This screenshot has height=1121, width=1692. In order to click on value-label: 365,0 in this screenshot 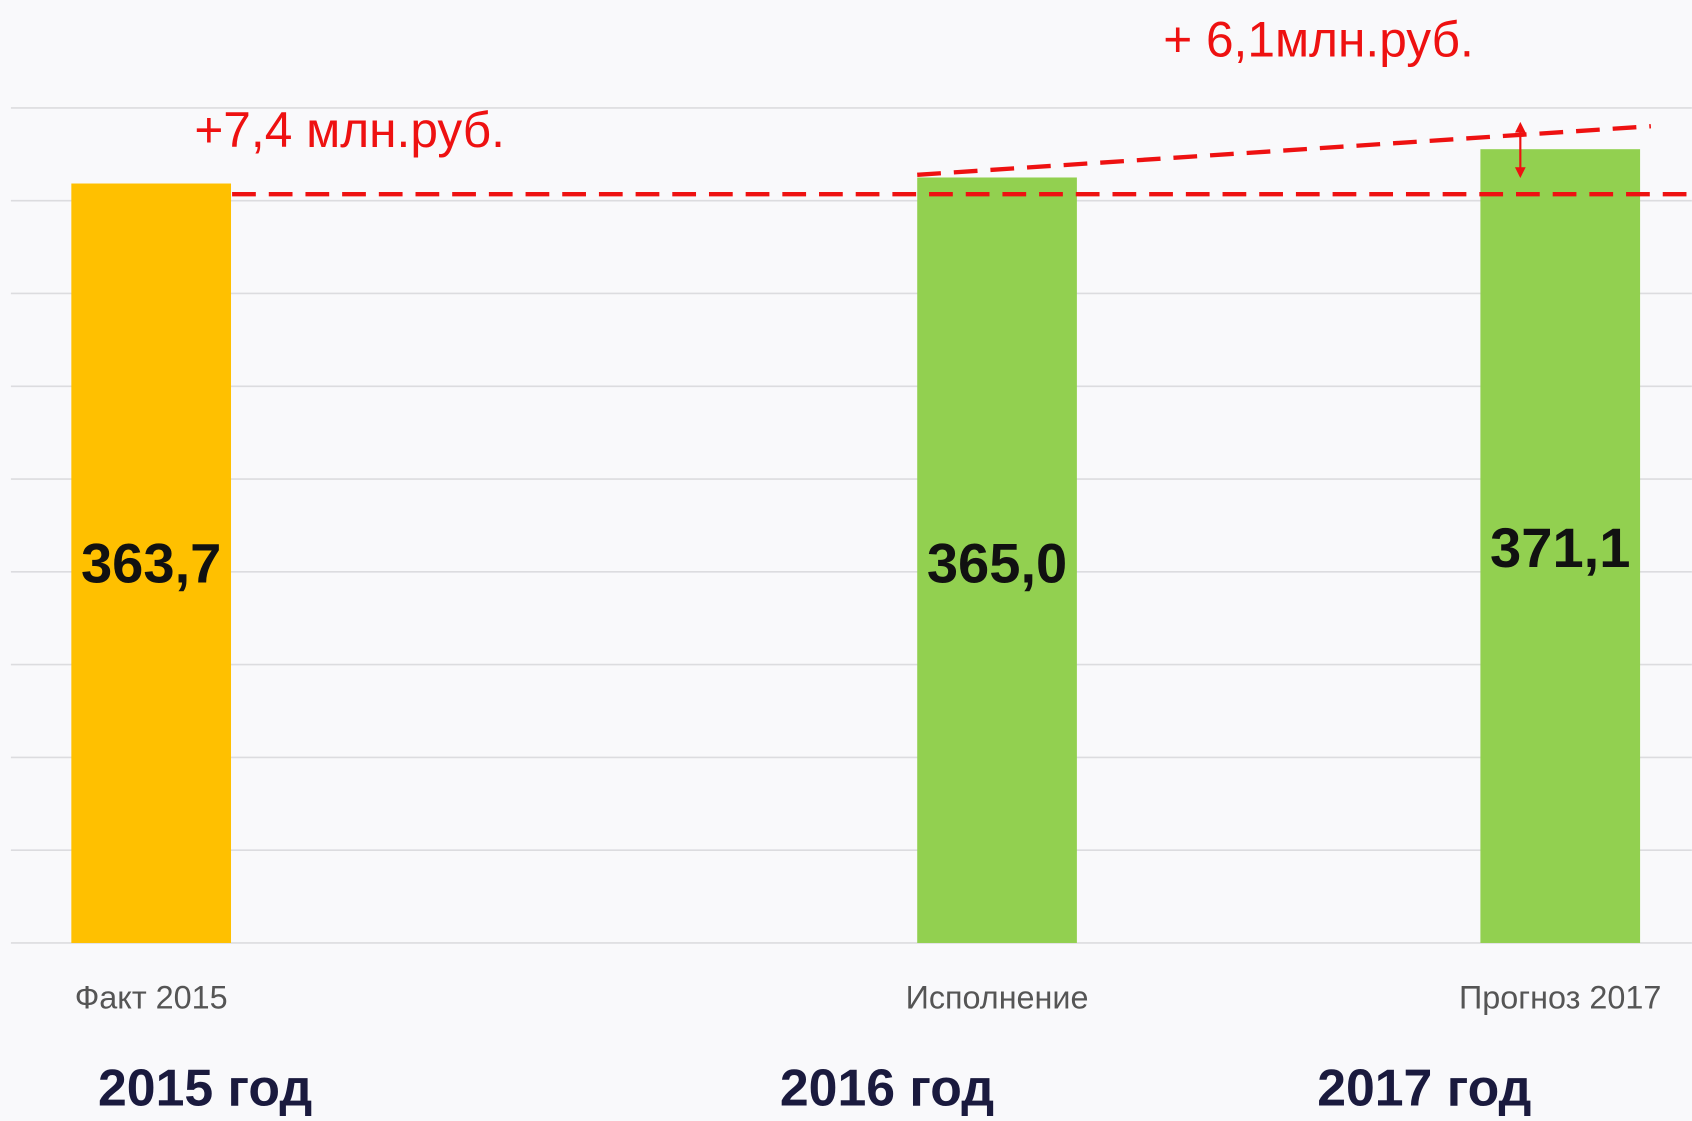, I will do `click(997, 562)`.